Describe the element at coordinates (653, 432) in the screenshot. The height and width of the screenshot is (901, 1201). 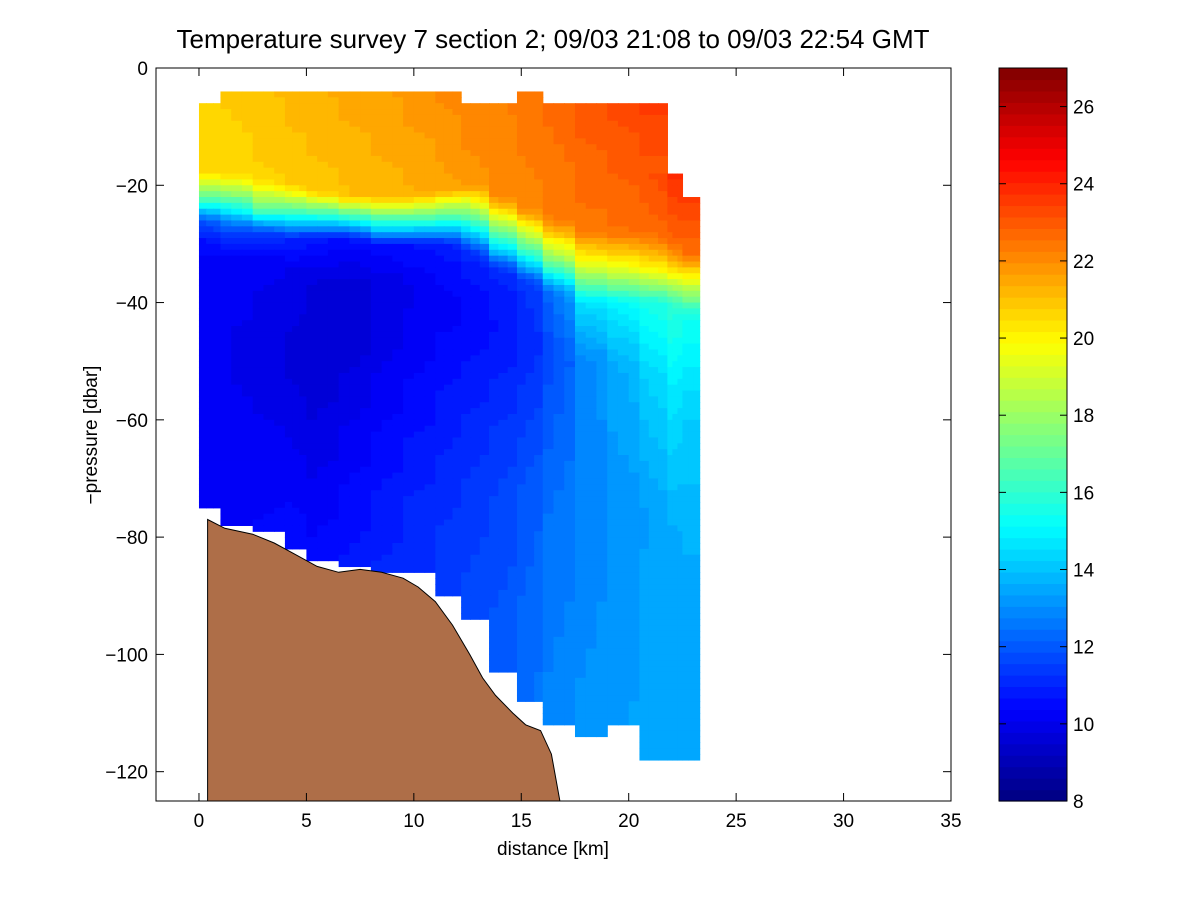
I see `field-column` at that location.